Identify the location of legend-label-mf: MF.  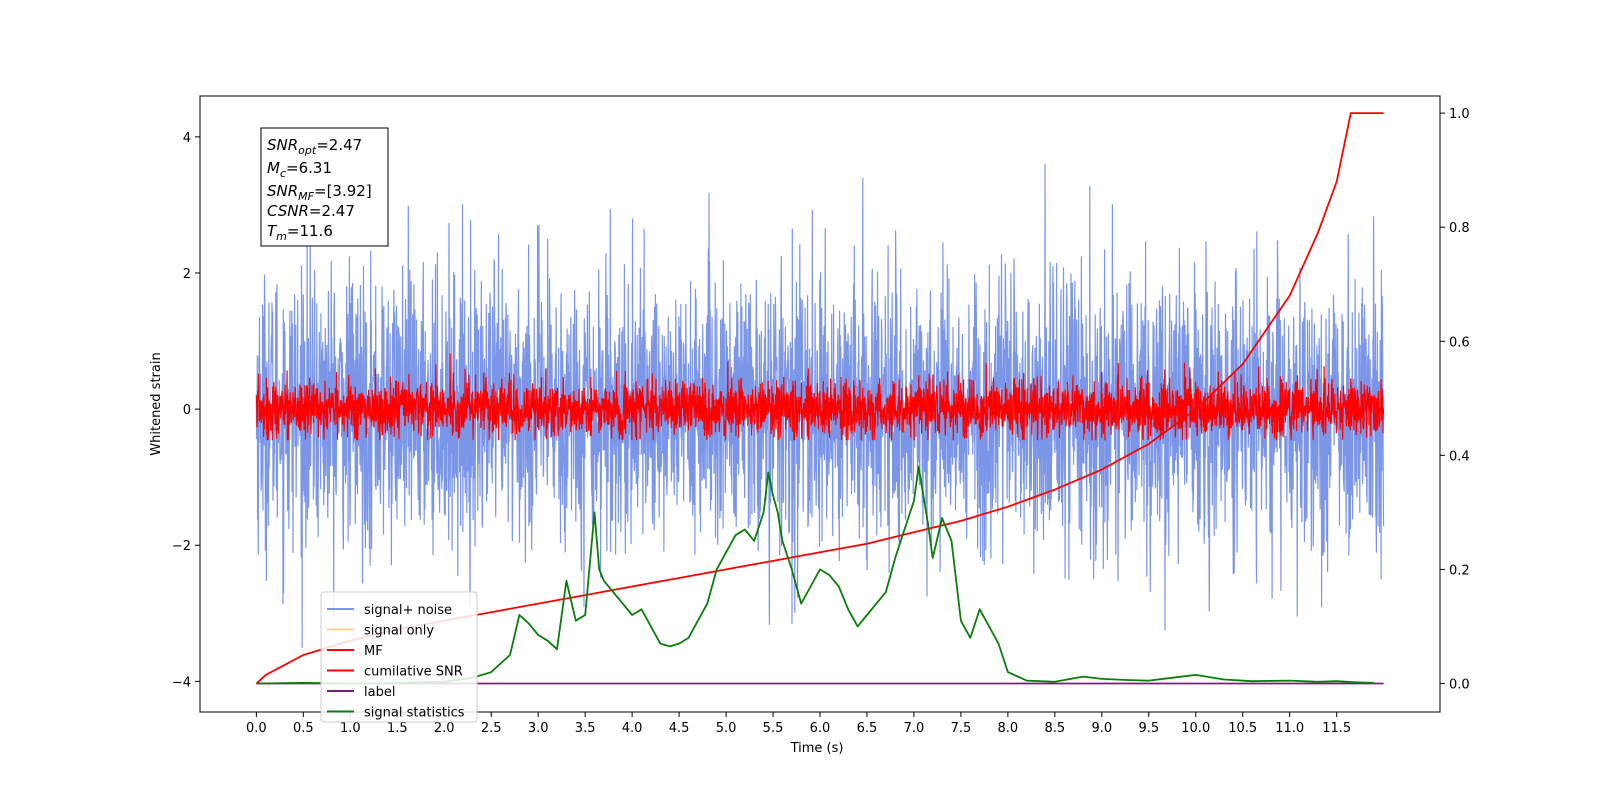
(373, 651).